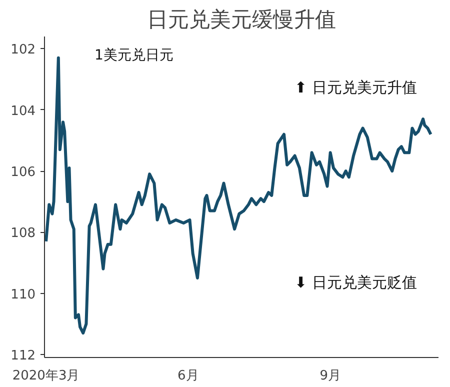 This screenshot has height=387, width=450. What do you see at coordinates (355, 87) in the screenshot?
I see `annotation: ⬆ 日元兑美元升值` at bounding box center [355, 87].